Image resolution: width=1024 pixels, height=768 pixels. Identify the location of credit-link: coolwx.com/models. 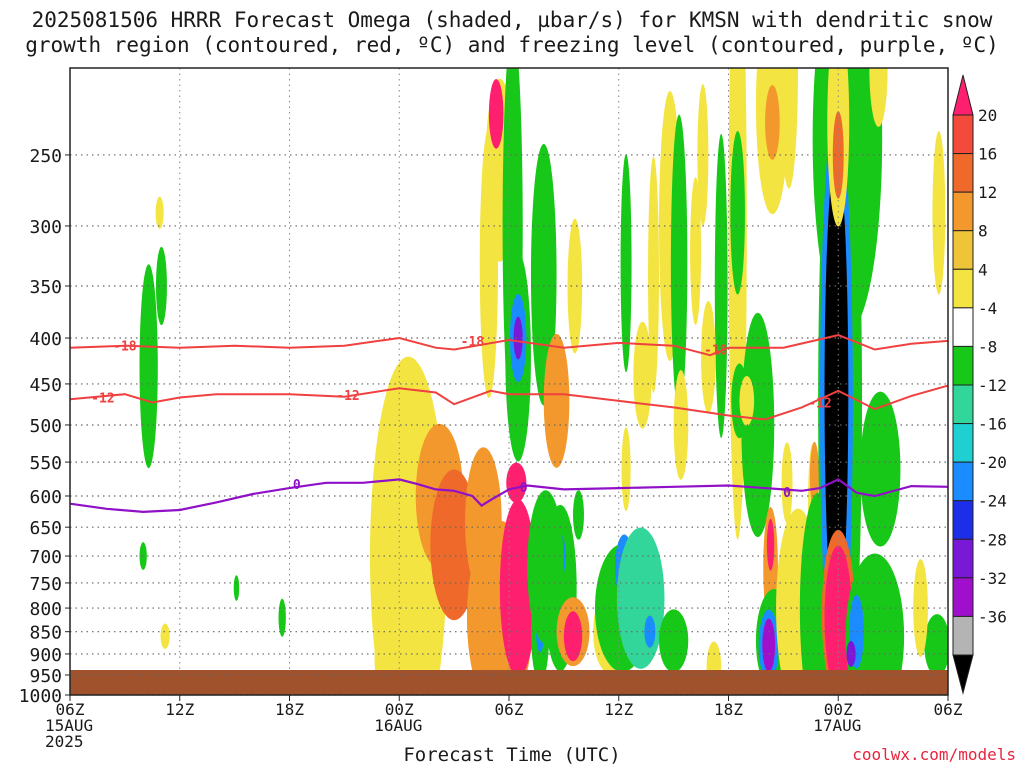
(934, 754).